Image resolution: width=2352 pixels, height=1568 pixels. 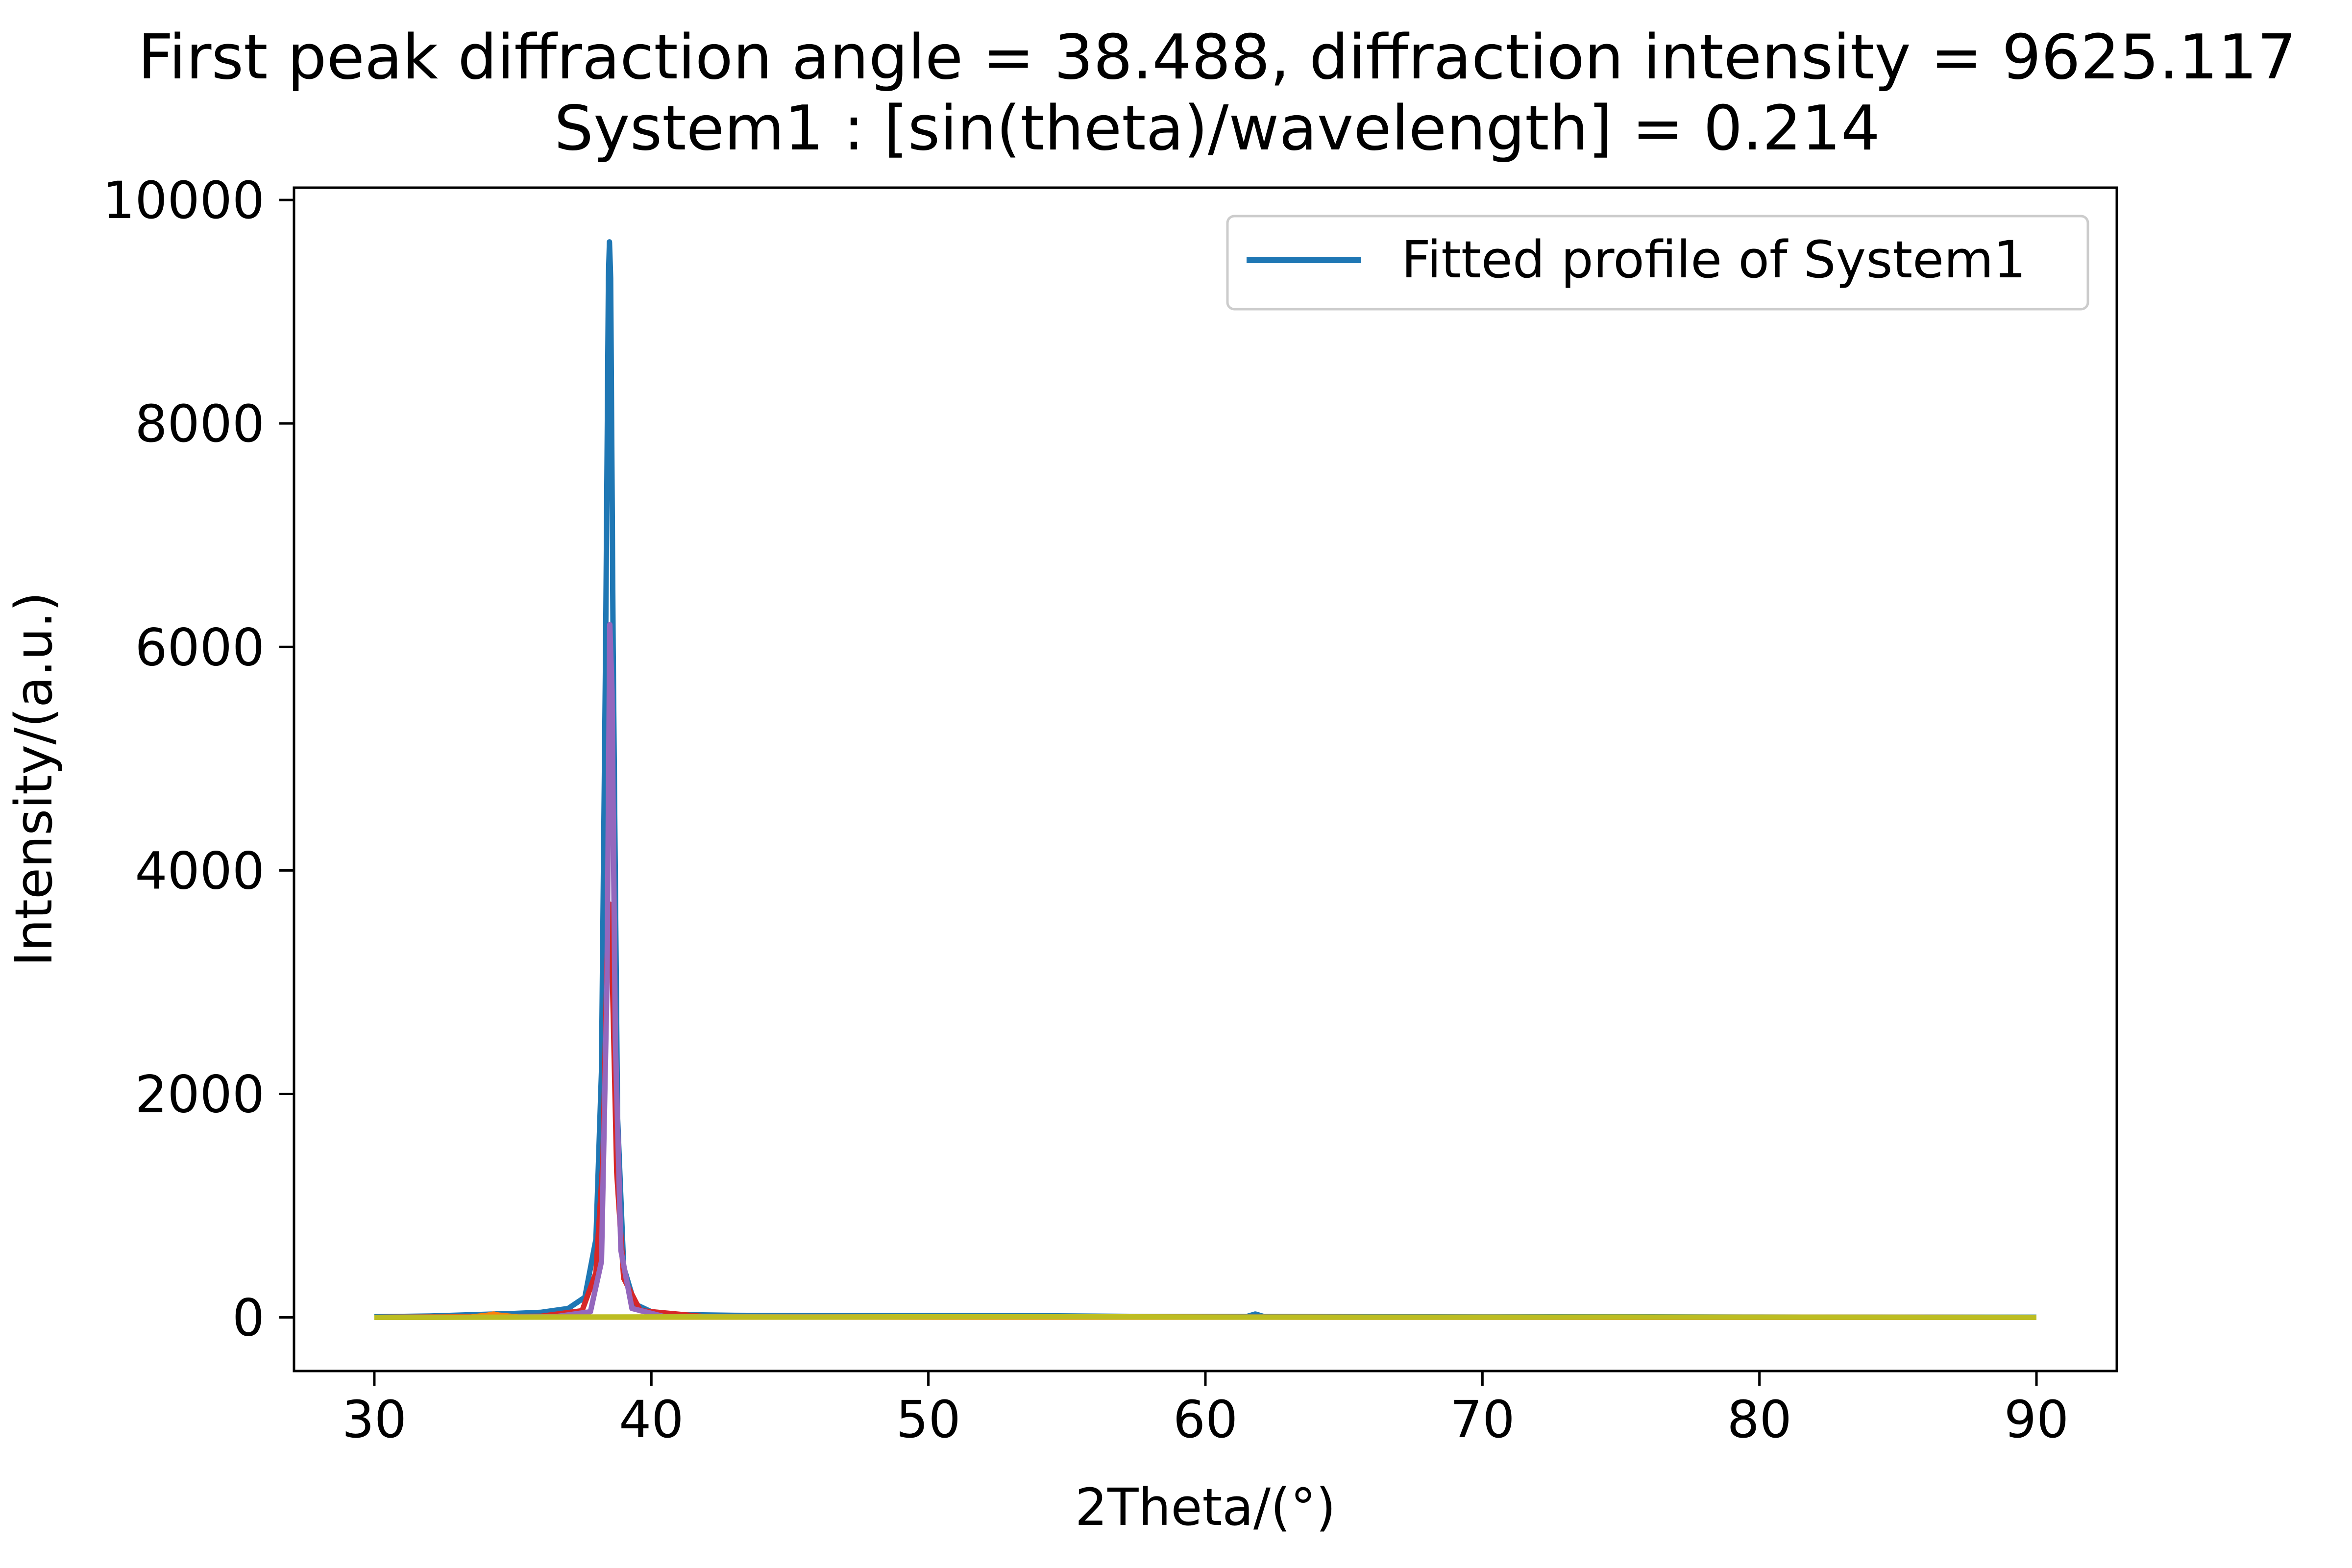 I want to click on legend-frame, so click(x=1657, y=263).